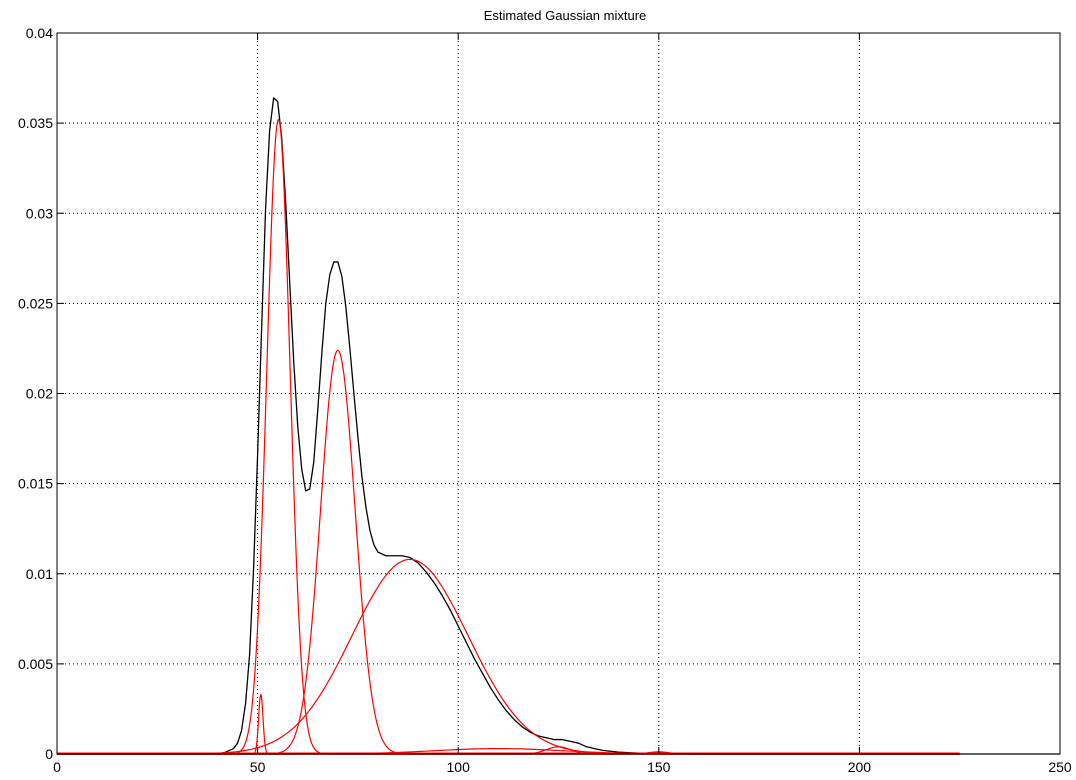 This screenshot has width=1076, height=780. I want to click on y-tick-label: 0, so click(49, 754).